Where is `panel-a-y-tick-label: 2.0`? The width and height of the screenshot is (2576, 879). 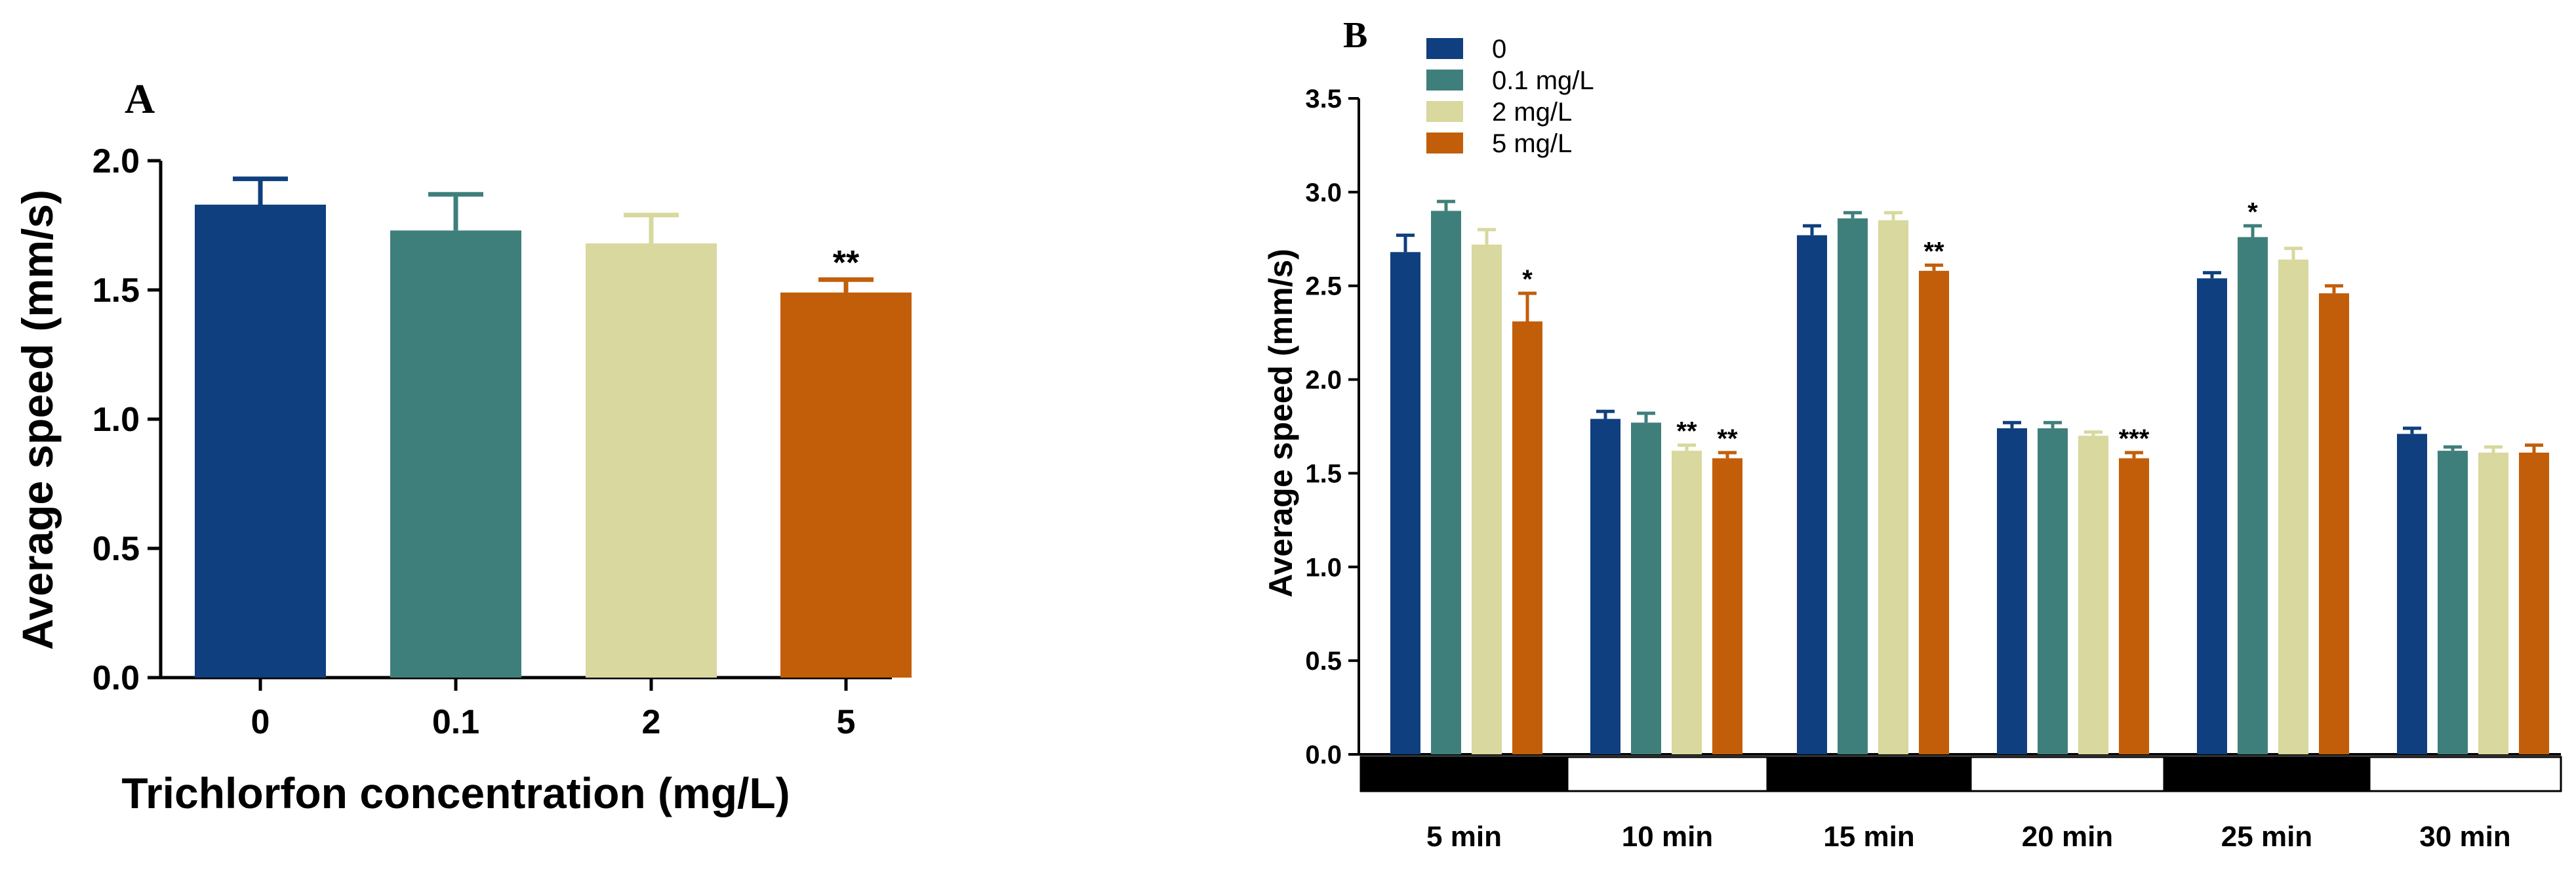 panel-a-y-tick-label: 2.0 is located at coordinates (116, 161).